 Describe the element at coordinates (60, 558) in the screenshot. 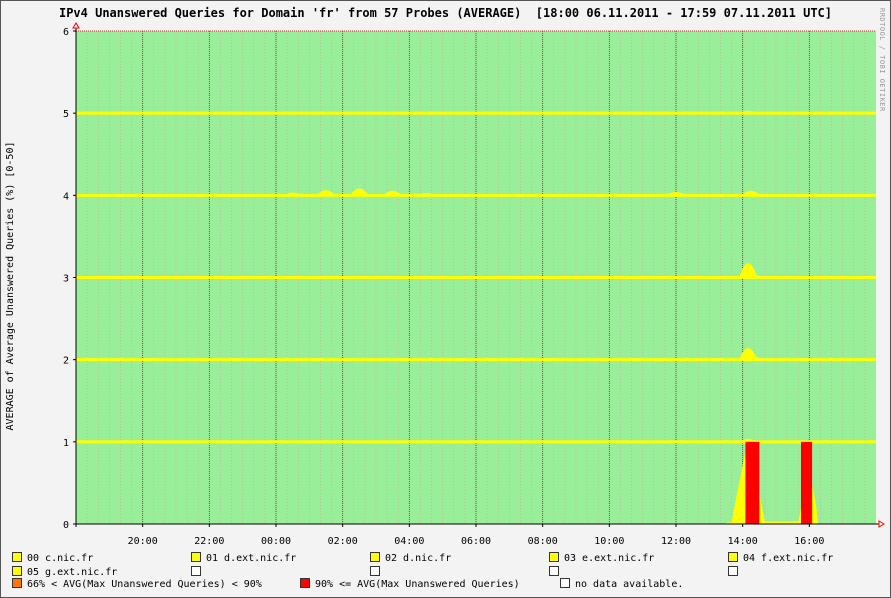

I see `legend-label: 00 c.nic.fr` at that location.